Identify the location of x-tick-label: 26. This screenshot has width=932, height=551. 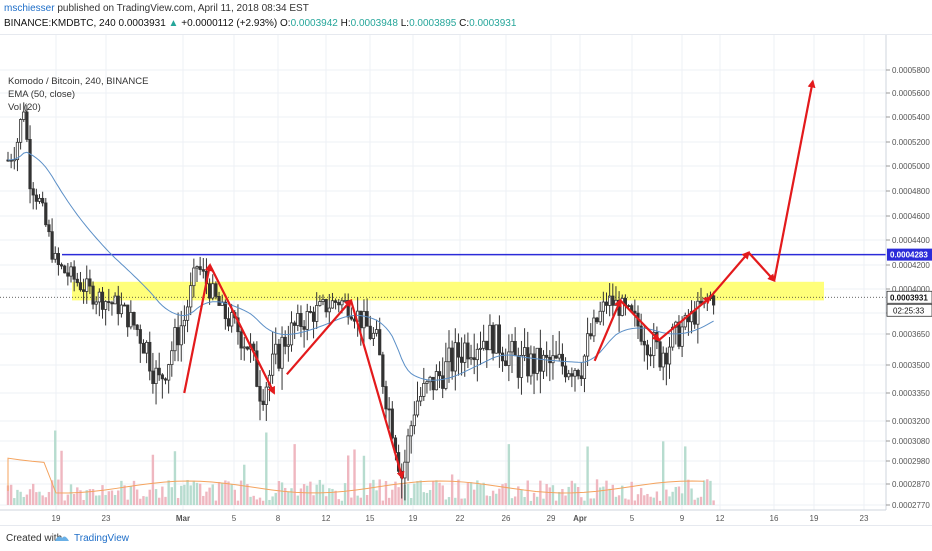
(506, 518).